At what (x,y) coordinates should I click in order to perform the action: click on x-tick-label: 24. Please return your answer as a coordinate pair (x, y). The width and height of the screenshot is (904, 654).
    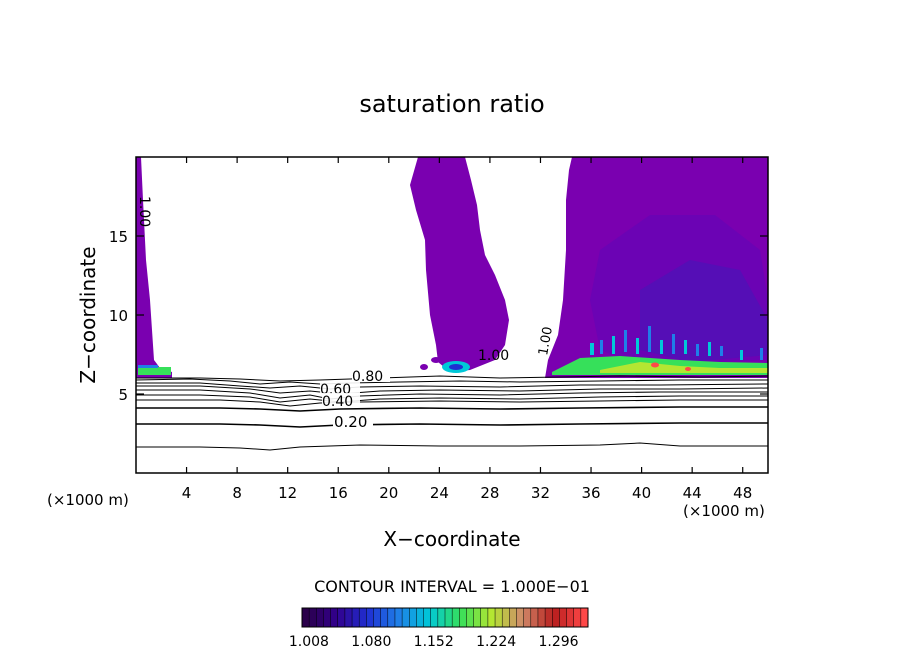
    Looking at the image, I should click on (439, 493).